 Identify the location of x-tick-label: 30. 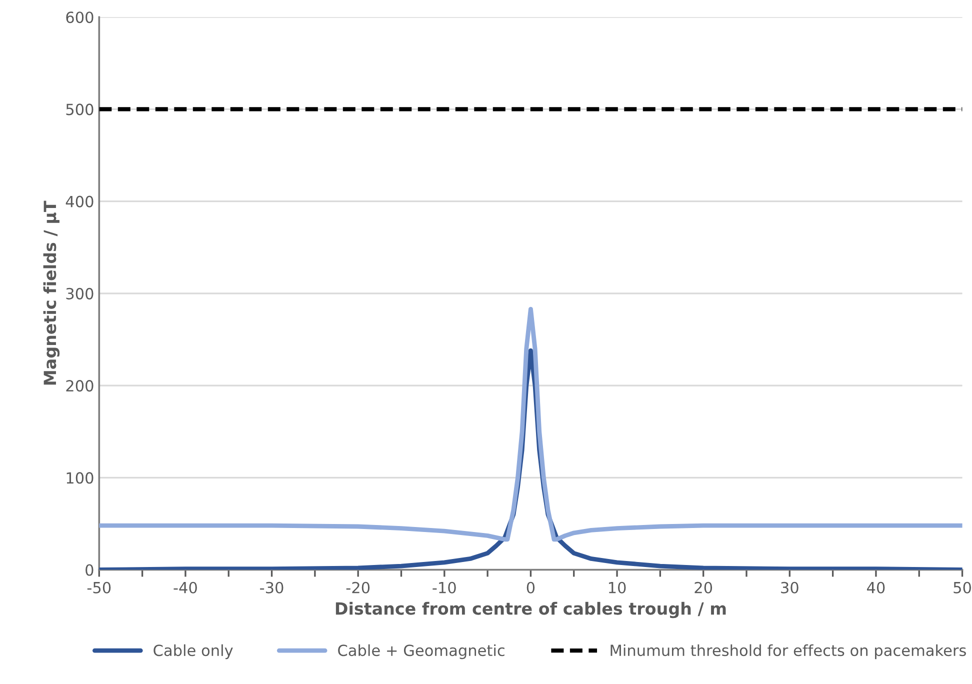
(789, 588).